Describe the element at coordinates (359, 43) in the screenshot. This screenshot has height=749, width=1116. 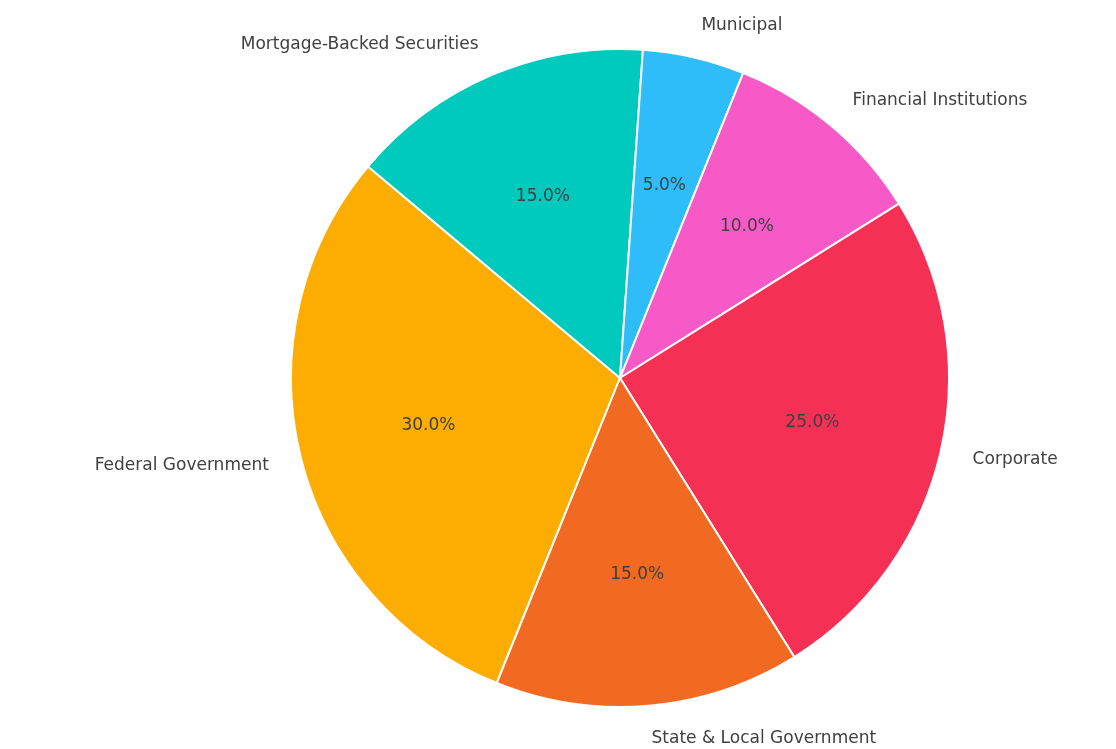
I see `slice-label: Mortgage-Backed Securities` at that location.